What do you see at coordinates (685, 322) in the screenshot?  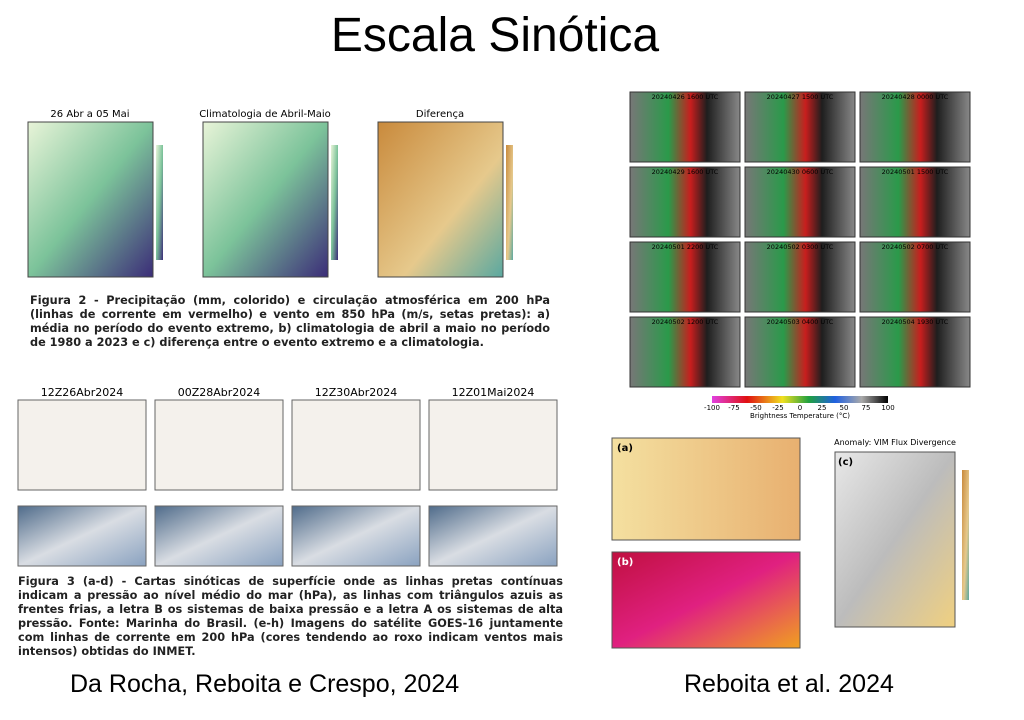 I see `panel-title: 20240502 1200 UTC` at bounding box center [685, 322].